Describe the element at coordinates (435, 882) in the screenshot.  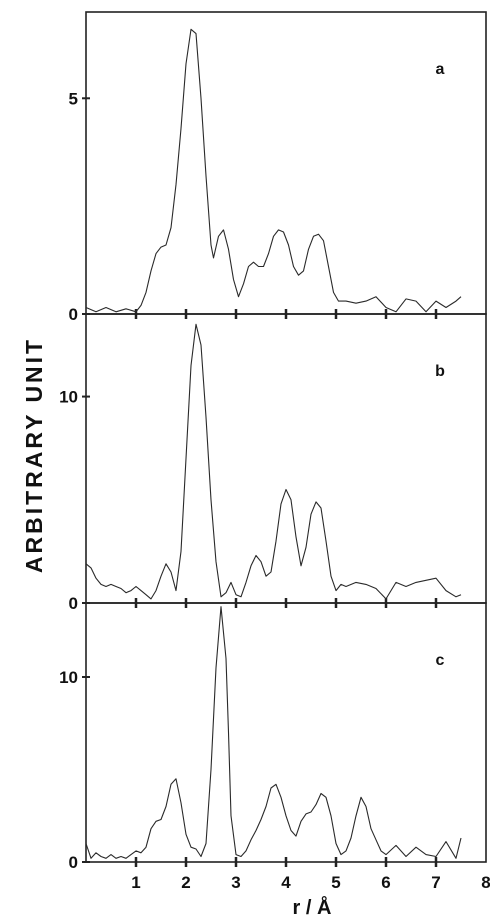
I see `x-tick-label: 7` at that location.